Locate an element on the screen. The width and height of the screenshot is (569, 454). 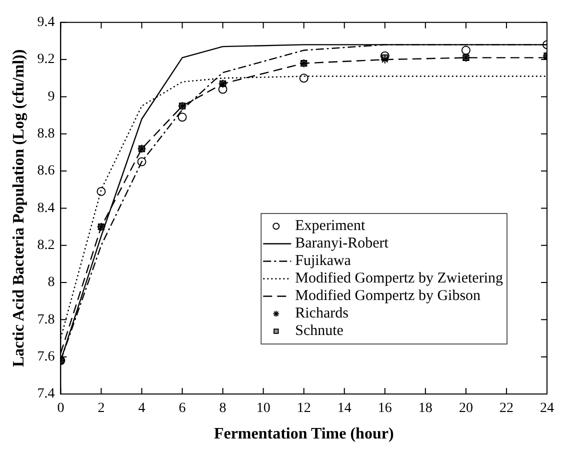
legend-label: Modified Gompertz by Zwietering is located at coordinates (399, 278).